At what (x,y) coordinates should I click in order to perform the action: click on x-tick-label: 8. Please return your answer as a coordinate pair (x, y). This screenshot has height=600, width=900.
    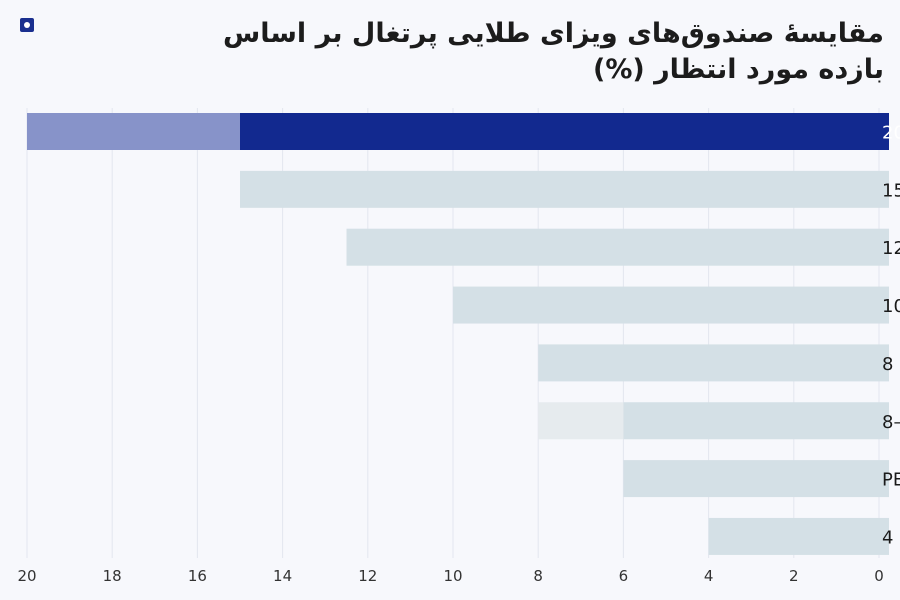
    Looking at the image, I should click on (538, 576).